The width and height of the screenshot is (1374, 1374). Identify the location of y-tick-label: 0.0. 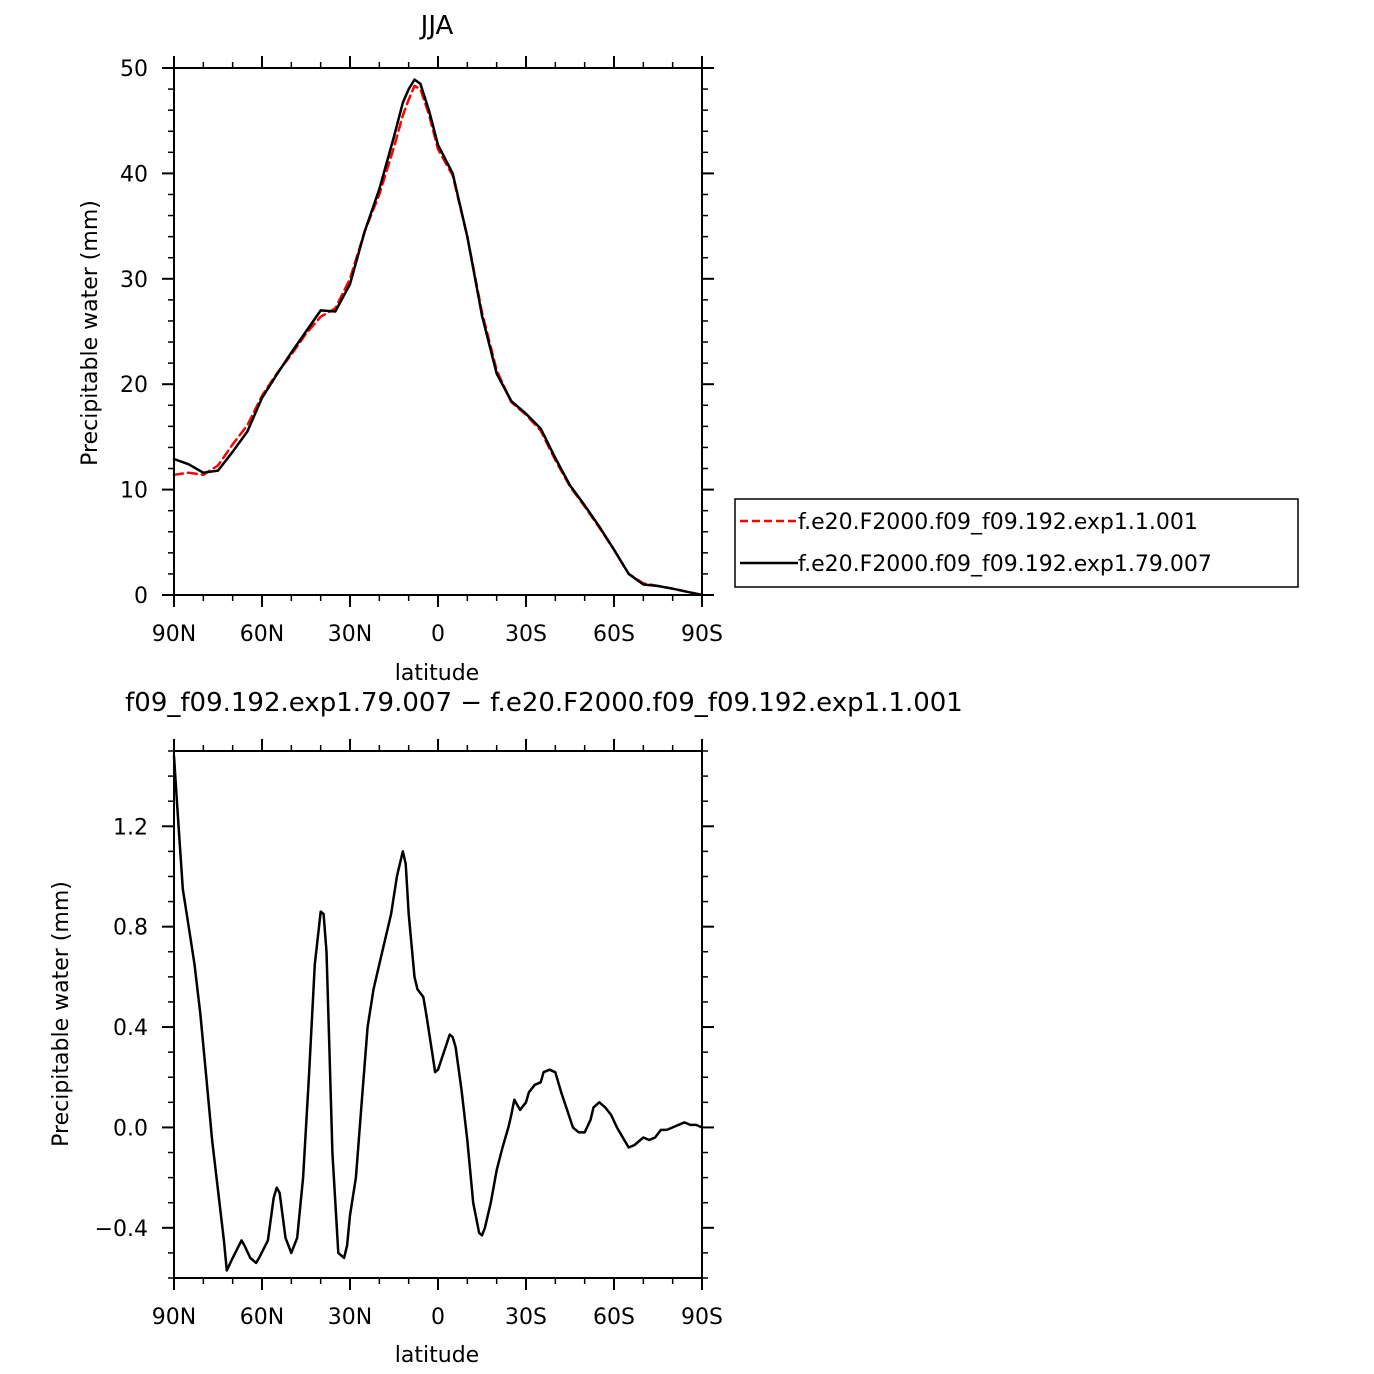
(130, 1128).